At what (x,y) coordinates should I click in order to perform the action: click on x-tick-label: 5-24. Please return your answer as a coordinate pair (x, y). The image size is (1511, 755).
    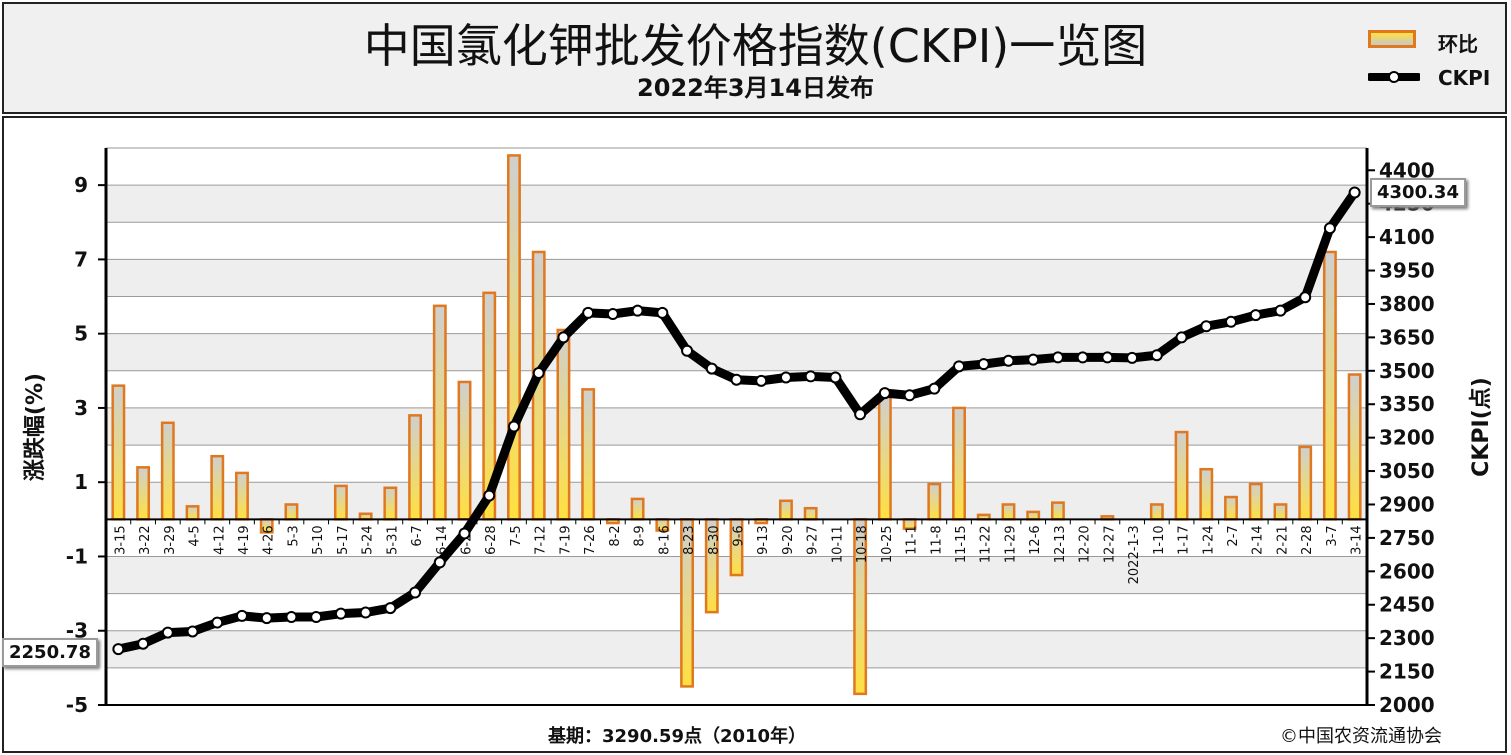
    Looking at the image, I should click on (368, 540).